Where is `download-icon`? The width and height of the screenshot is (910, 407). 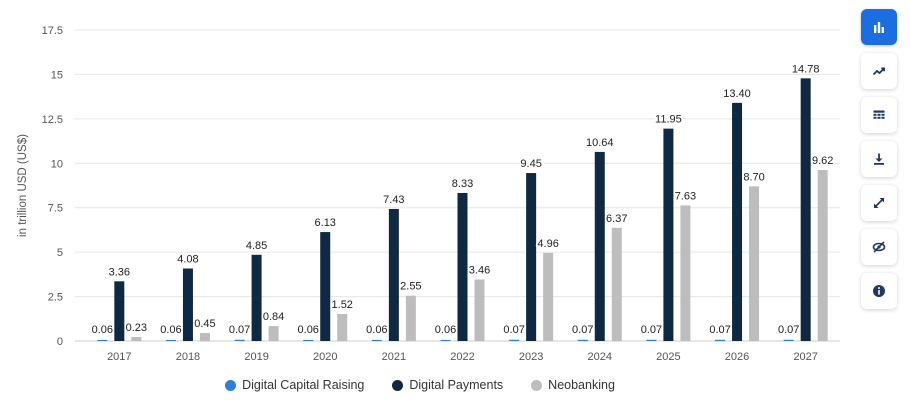
download-icon is located at coordinates (879, 159).